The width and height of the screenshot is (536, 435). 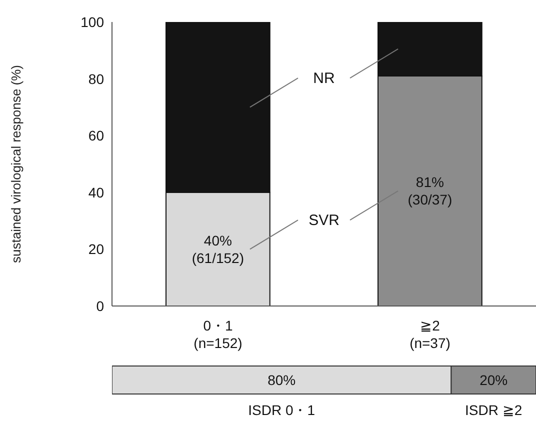 What do you see at coordinates (218, 334) in the screenshot?
I see `x-tick-label: 0・1 (n=152)` at bounding box center [218, 334].